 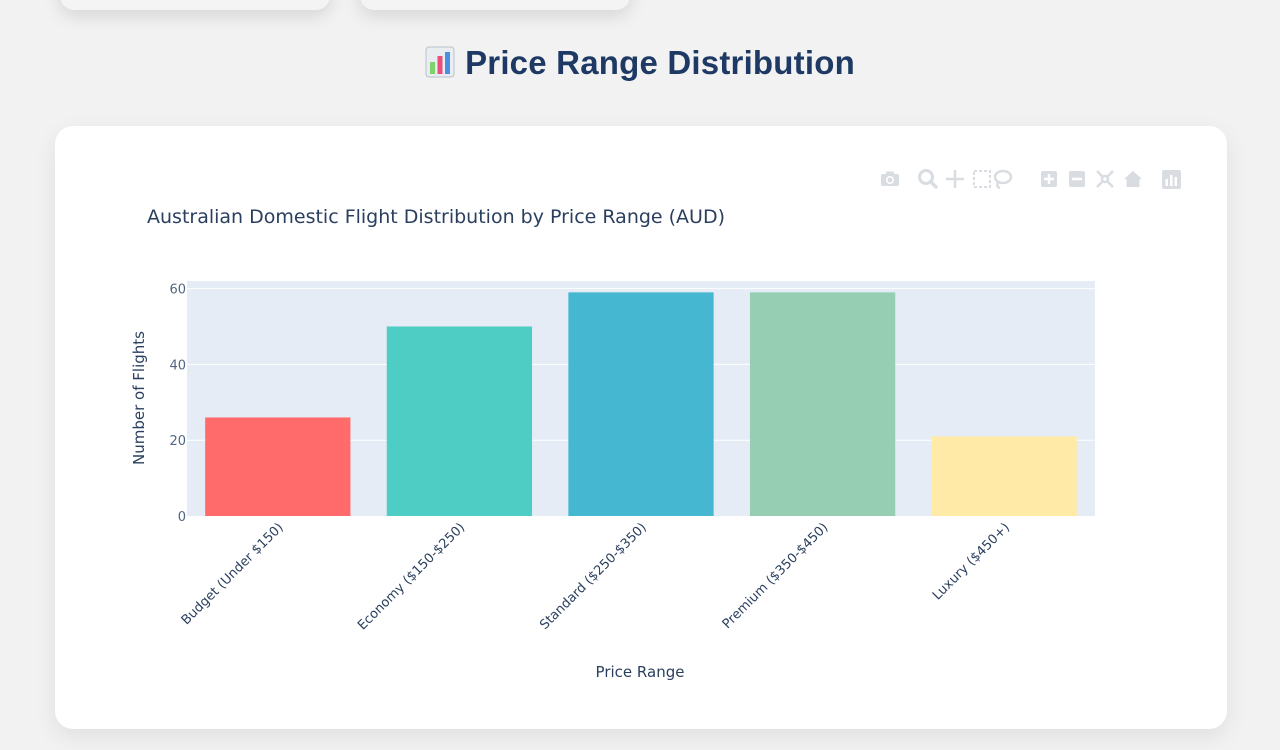 I want to click on page-title: Price Range Distribution, so click(x=640, y=63).